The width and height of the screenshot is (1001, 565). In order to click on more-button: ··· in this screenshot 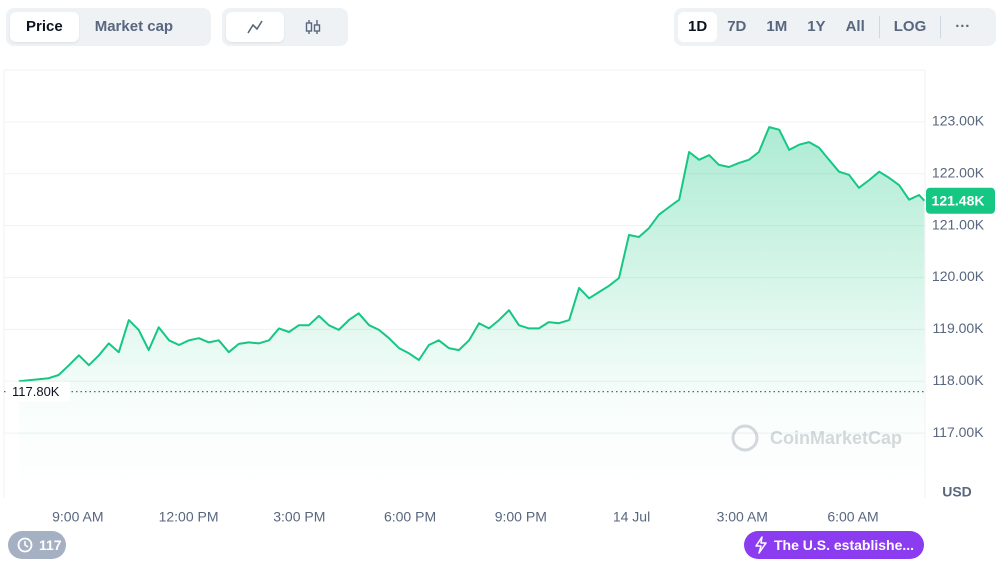, I will do `click(963, 26)`.